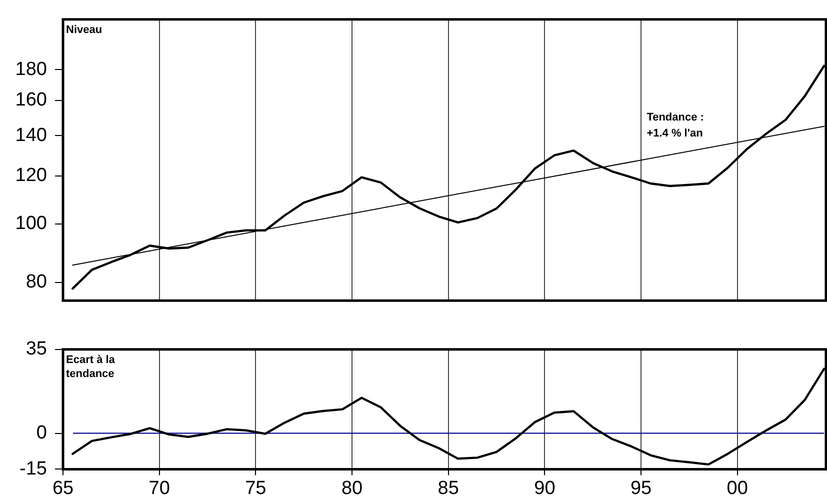  I want to click on x-tick-label: 00, so click(737, 488).